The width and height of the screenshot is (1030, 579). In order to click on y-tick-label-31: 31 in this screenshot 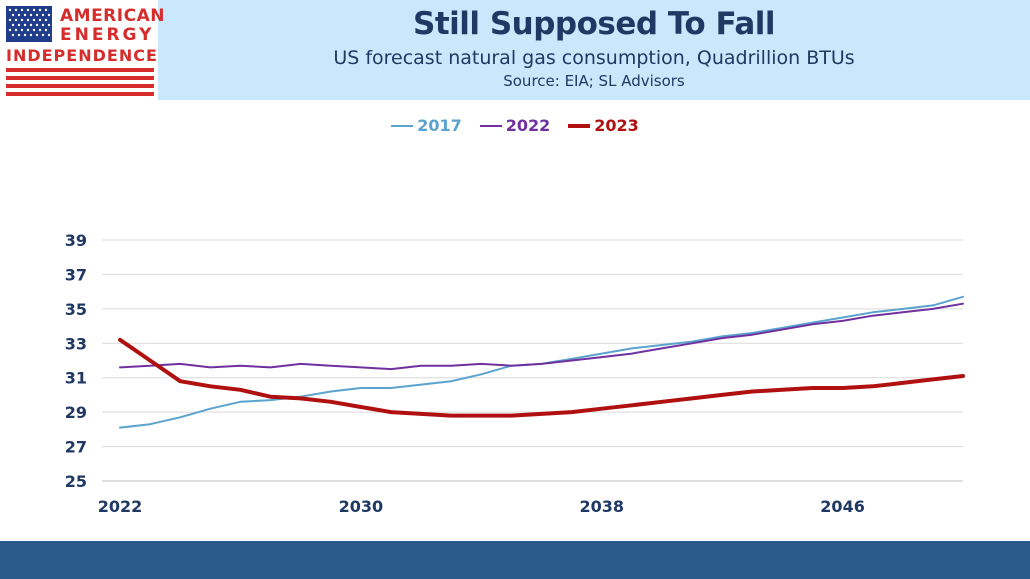, I will do `click(76, 378)`.